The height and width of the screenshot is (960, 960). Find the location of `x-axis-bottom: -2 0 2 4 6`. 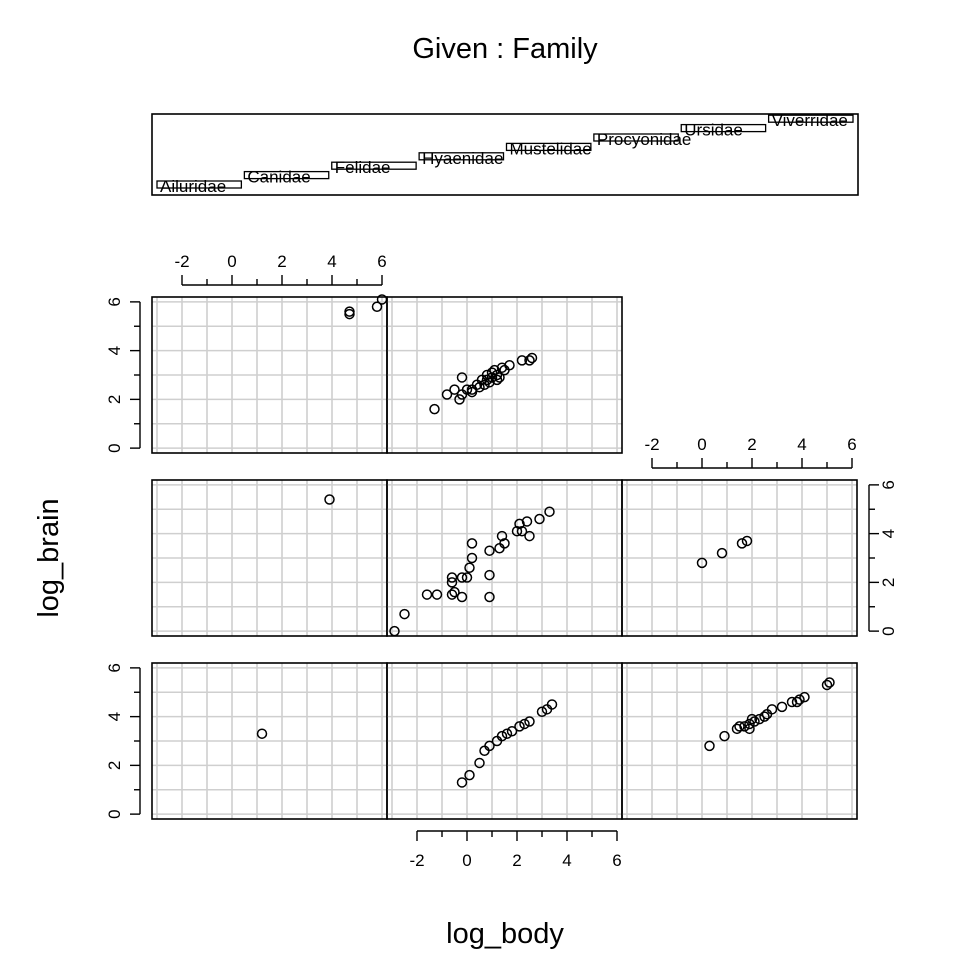

x-axis-bottom: -2 0 2 4 6 is located at coordinates (515, 850).